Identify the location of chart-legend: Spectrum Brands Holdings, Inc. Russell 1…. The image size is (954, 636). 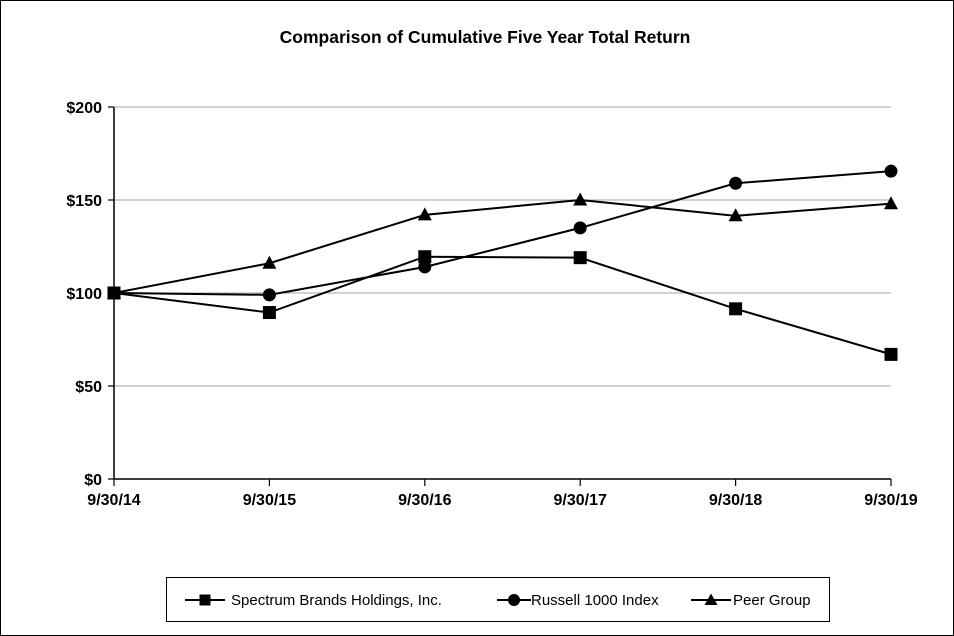
(498, 599).